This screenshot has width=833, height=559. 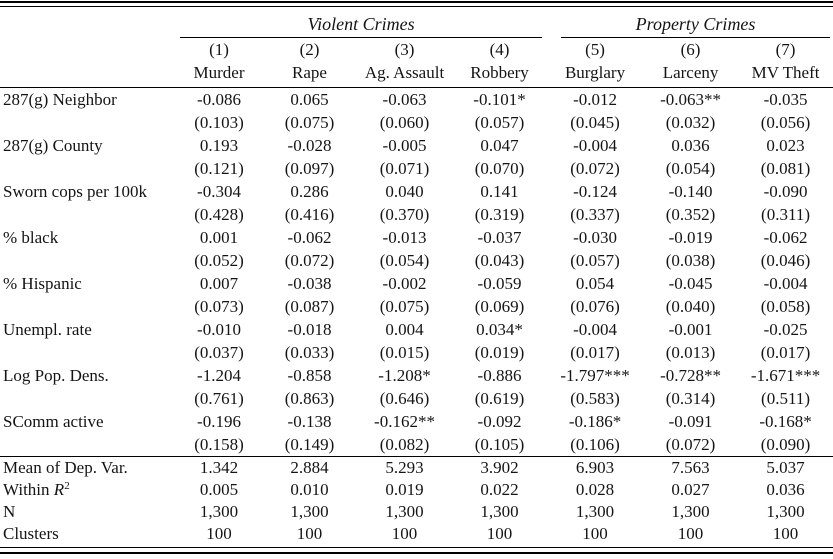 I want to click on std-error-cell: (0.103), so click(x=219, y=122).